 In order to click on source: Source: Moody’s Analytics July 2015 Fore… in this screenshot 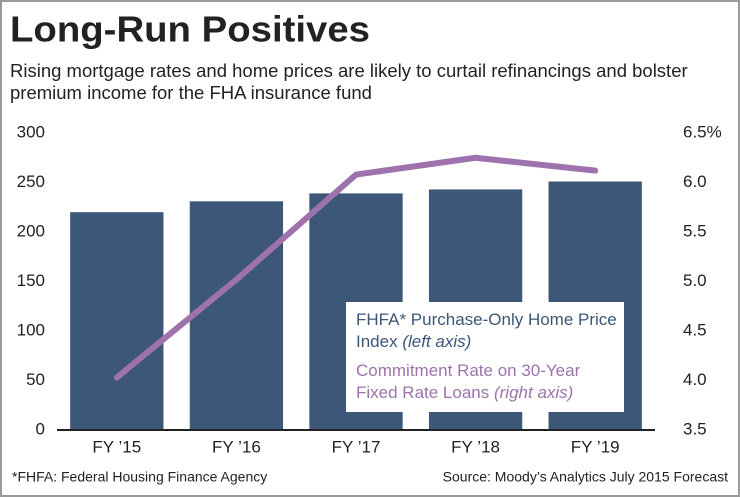, I will do `click(585, 477)`.